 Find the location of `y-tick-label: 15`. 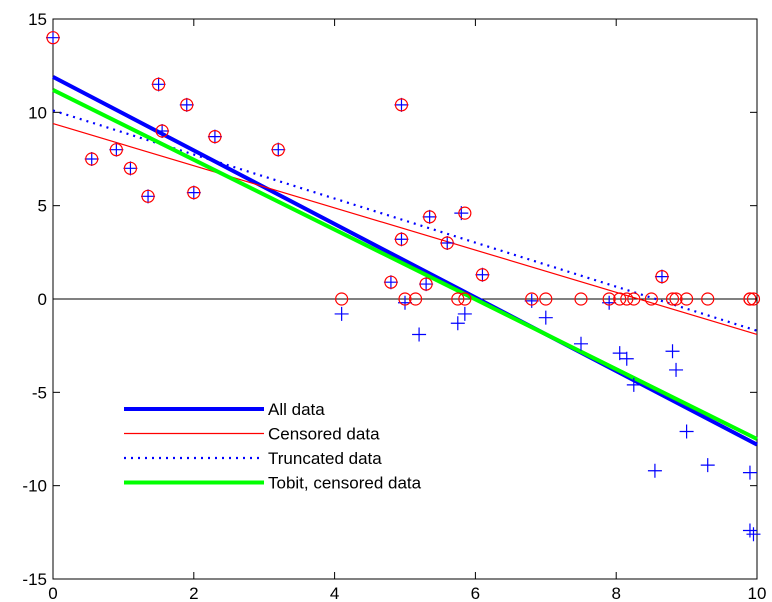

y-tick-label: 15 is located at coordinates (37, 19).